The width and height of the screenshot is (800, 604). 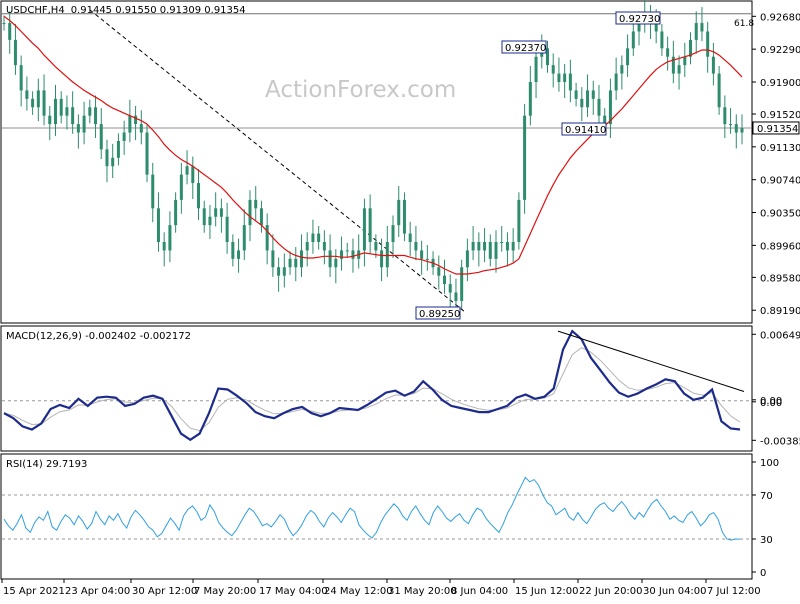 I want to click on watermark: ActionForex.com, so click(x=360, y=90).